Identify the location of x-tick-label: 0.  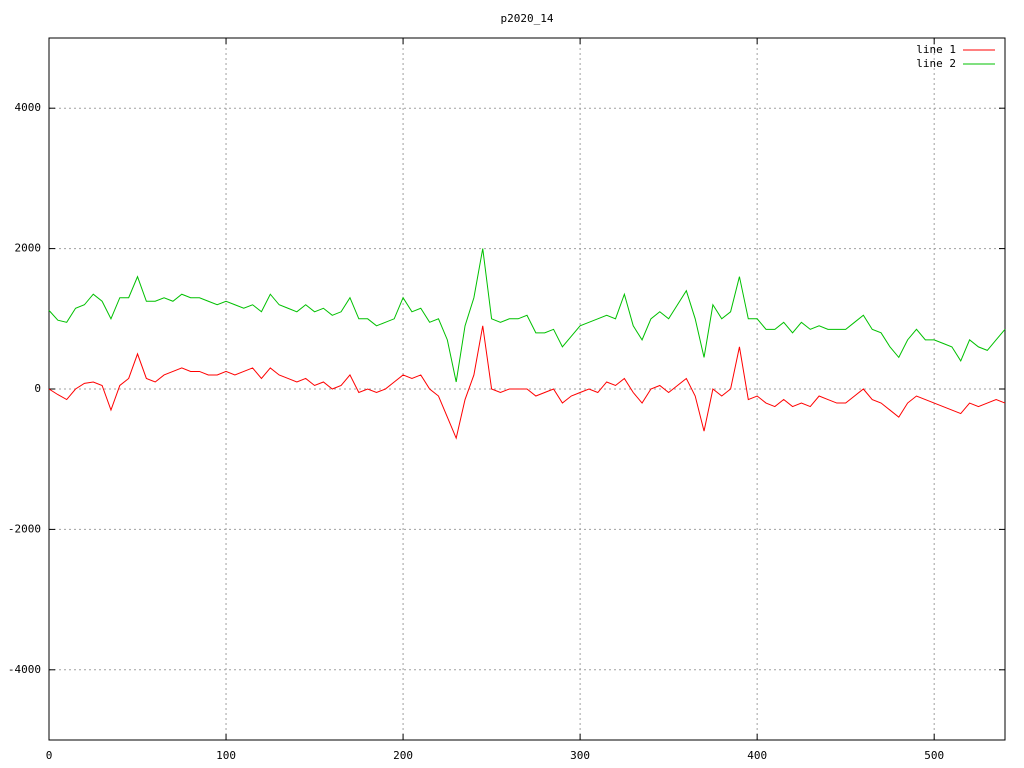
(49, 755).